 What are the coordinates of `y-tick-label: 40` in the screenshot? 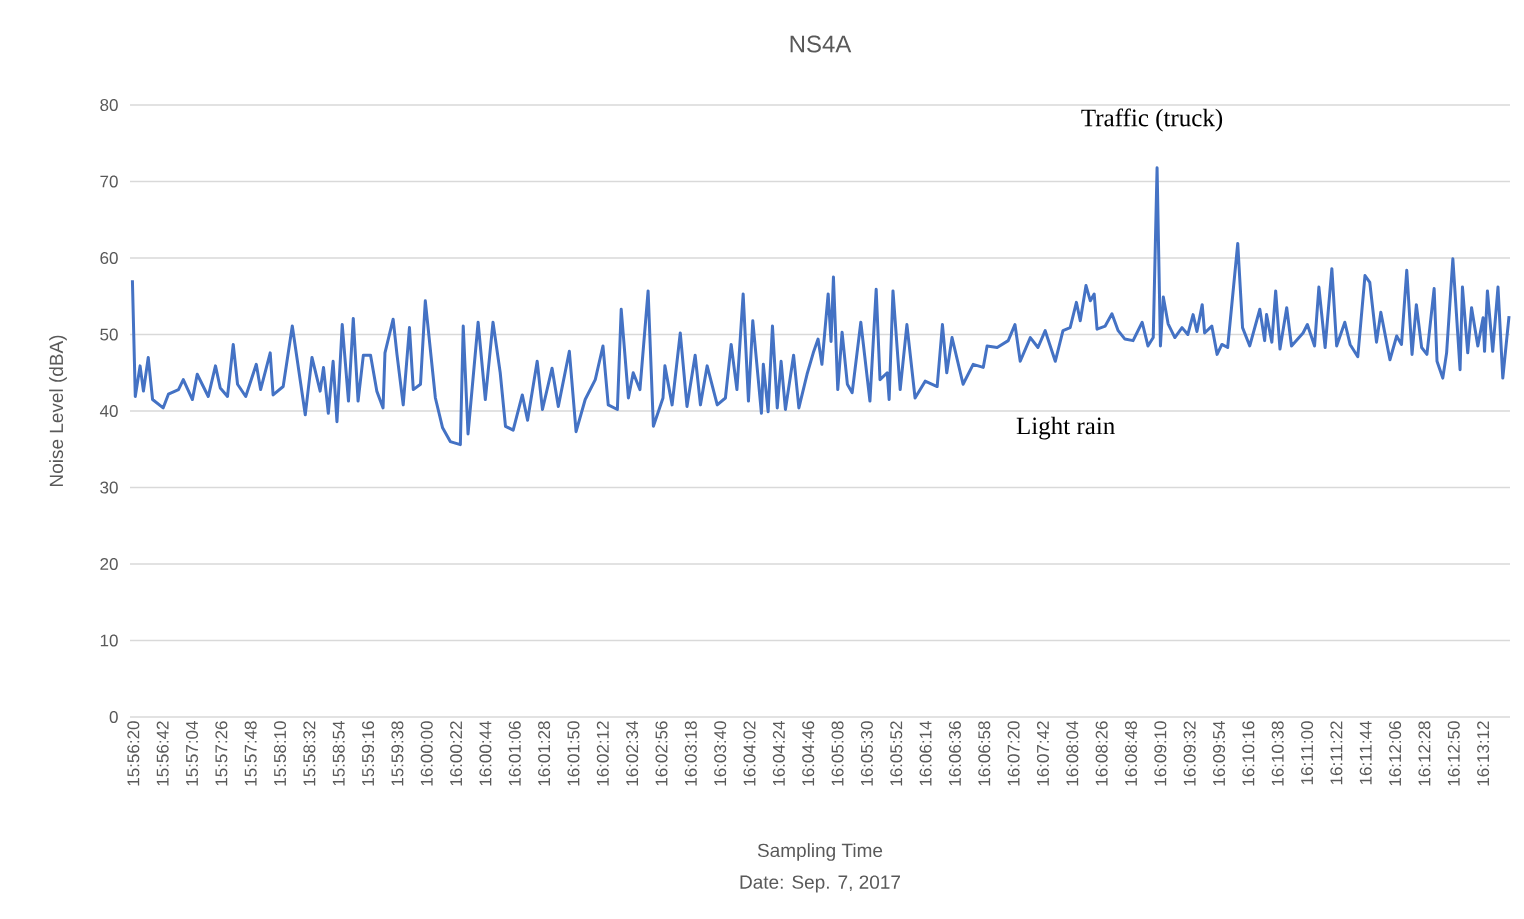 It's located at (108, 411).